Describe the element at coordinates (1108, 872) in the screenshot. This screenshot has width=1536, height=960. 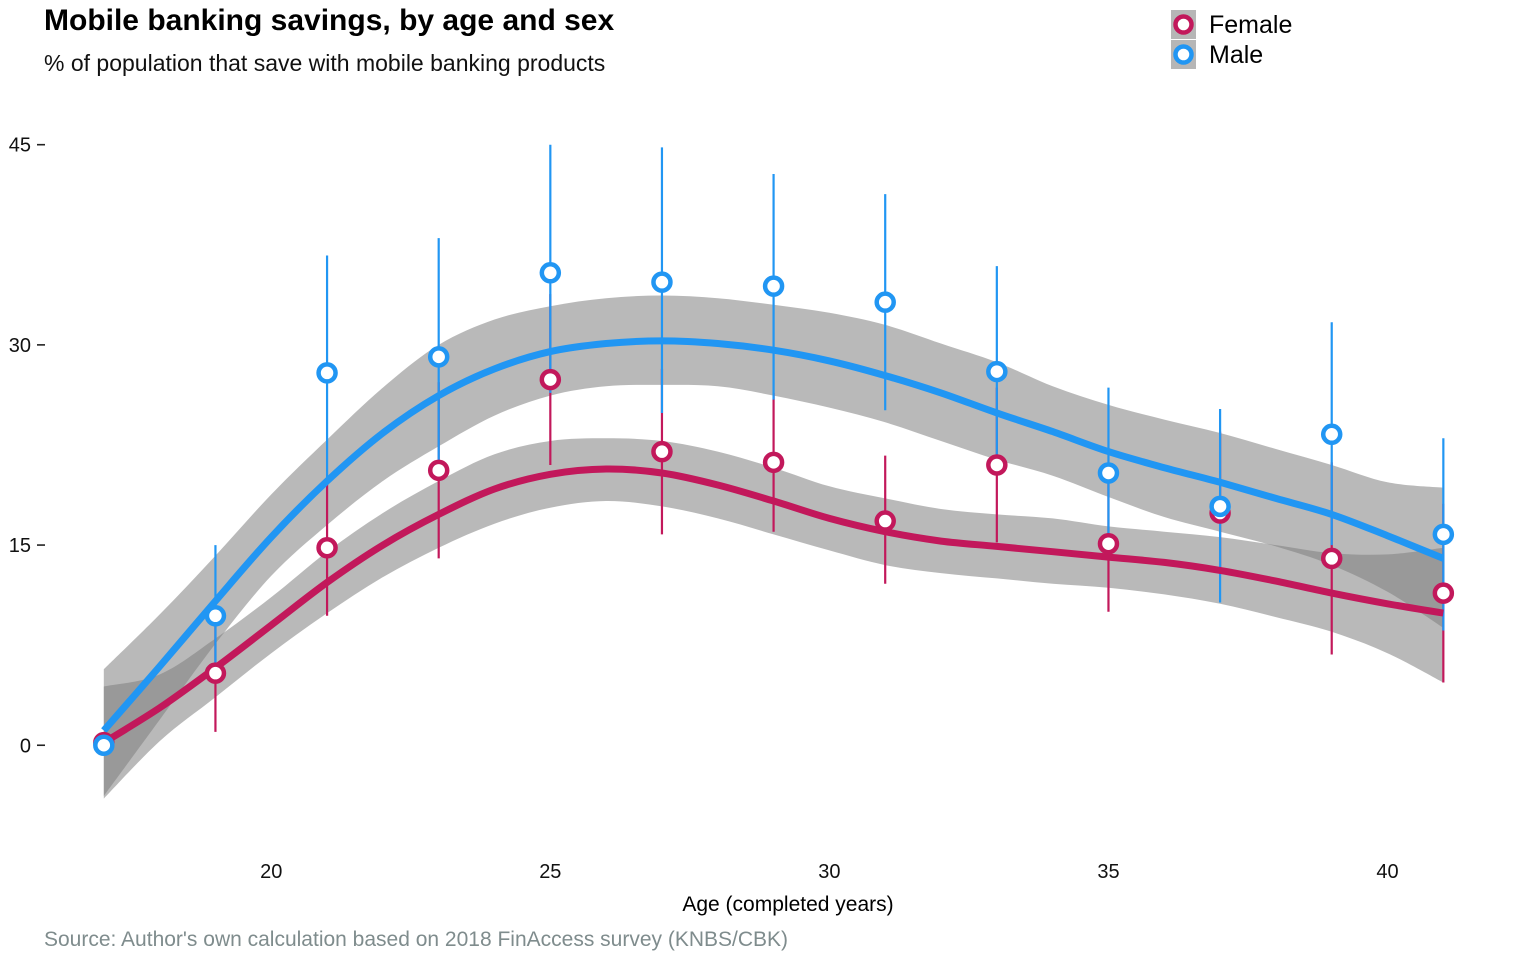
I see `x-tick-label: 35` at that location.